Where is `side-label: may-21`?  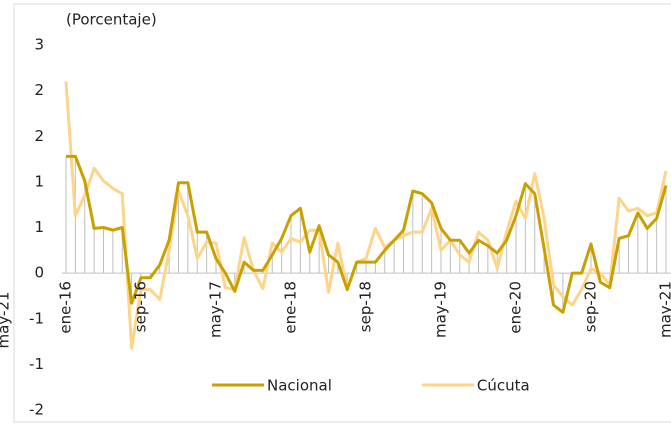 side-label: may-21 is located at coordinates (6, 320).